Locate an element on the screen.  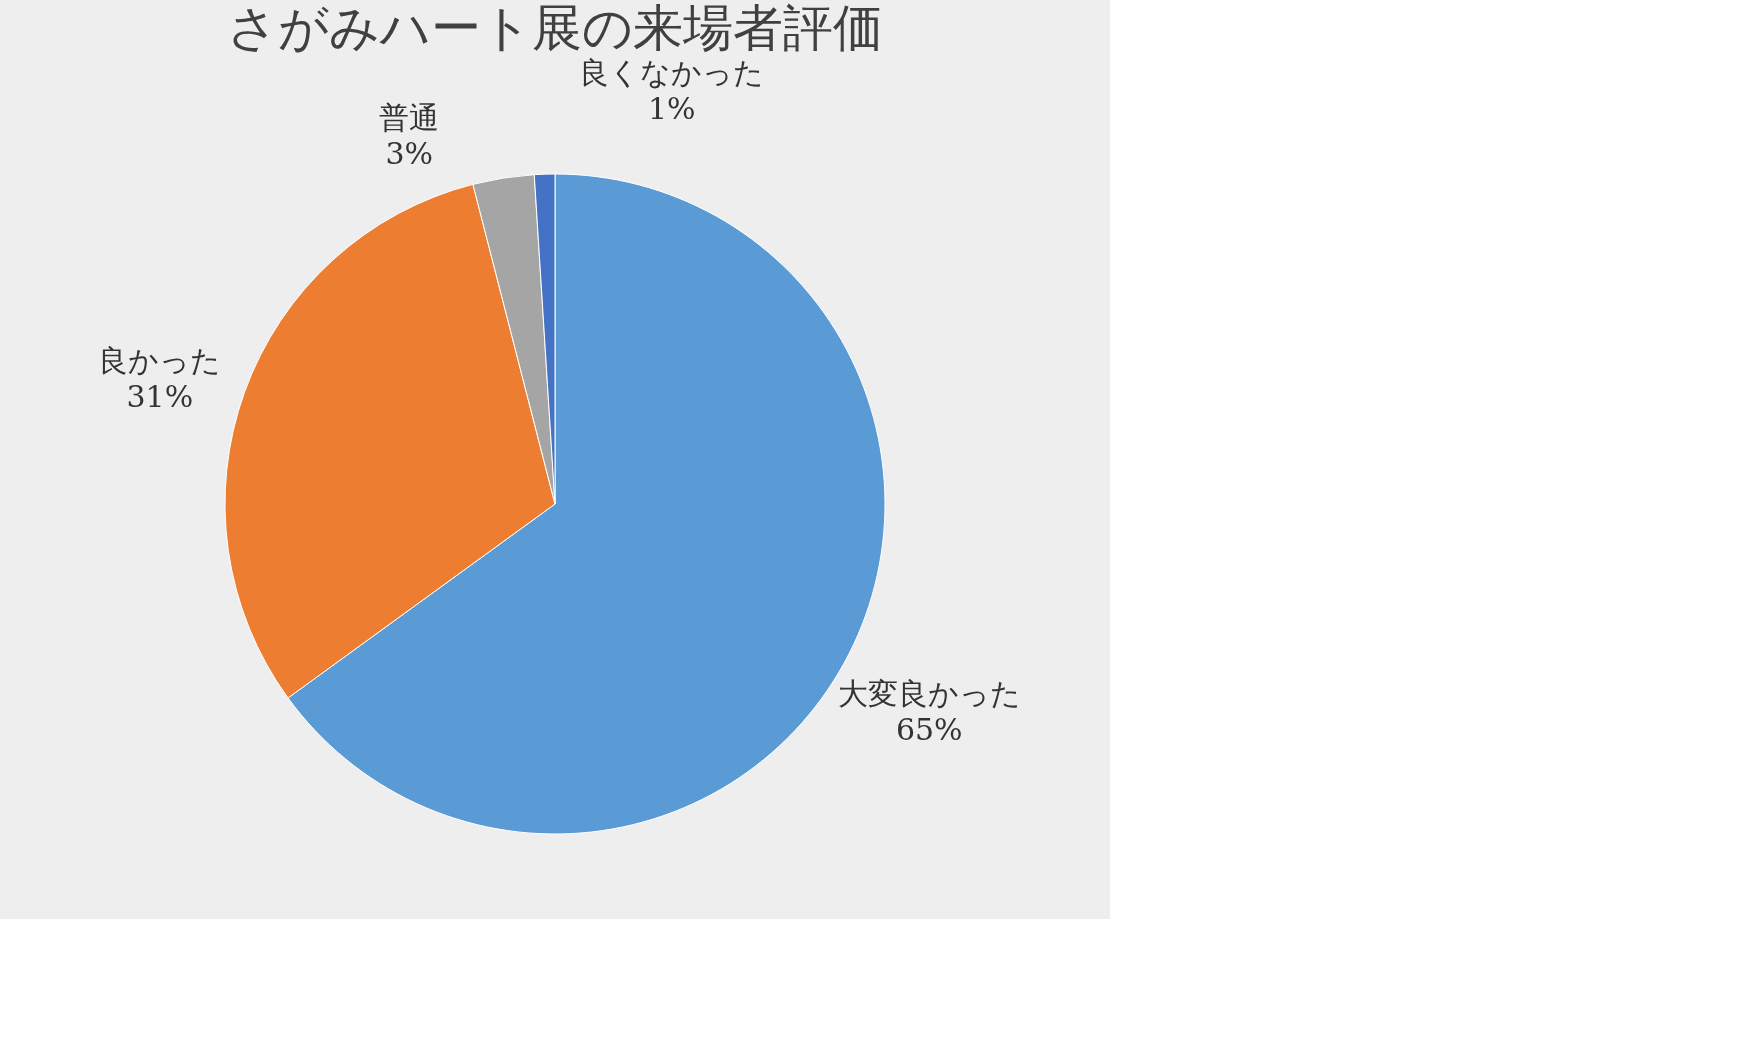
slice-label: 良くなかった is located at coordinates (672, 73).